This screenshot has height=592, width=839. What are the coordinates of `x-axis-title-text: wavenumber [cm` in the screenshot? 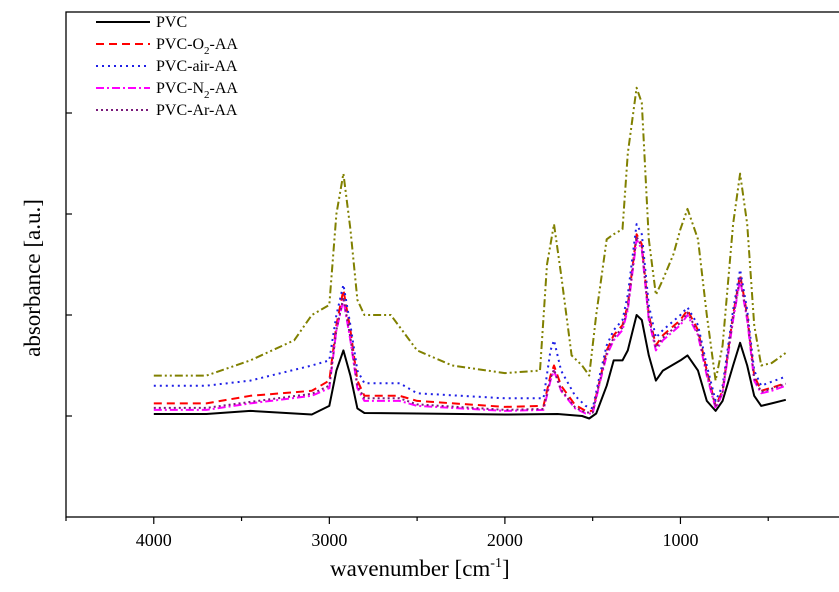 It's located at (410, 568).